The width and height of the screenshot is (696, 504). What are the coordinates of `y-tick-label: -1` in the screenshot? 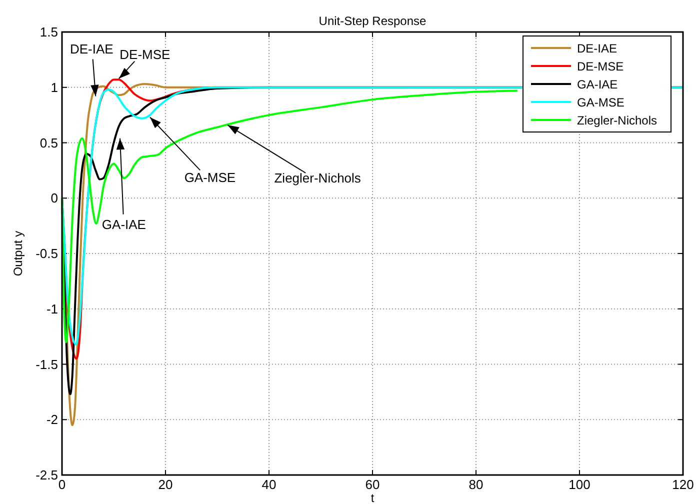 It's located at (52, 308).